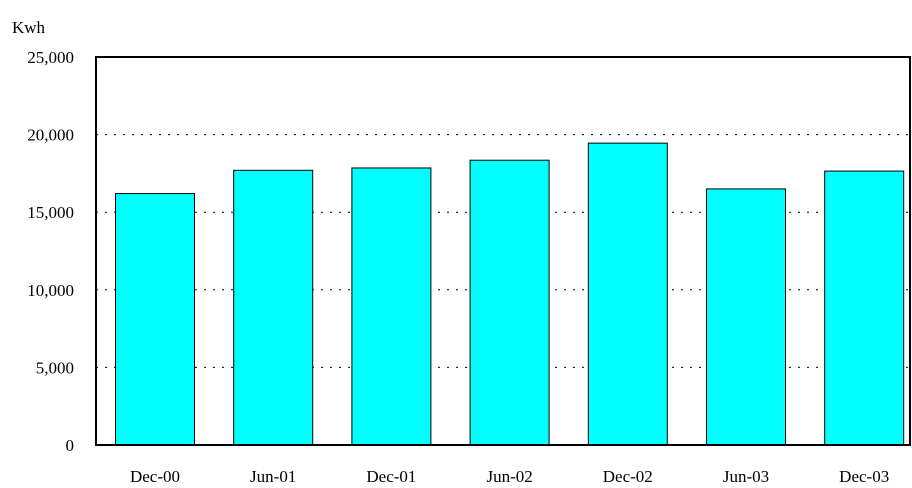  Describe the element at coordinates (628, 476) in the screenshot. I see `x-tick-label: Dec-02` at that location.